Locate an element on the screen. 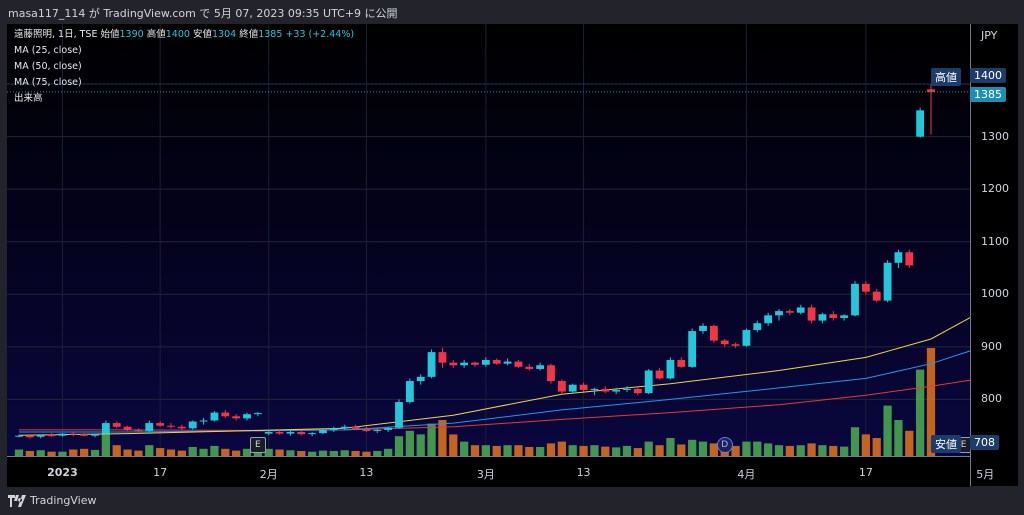 Image resolution: width=1024 pixels, height=515 pixels. legend-symbol: 遠藤照明, 1日, TSE is located at coordinates (56, 34).